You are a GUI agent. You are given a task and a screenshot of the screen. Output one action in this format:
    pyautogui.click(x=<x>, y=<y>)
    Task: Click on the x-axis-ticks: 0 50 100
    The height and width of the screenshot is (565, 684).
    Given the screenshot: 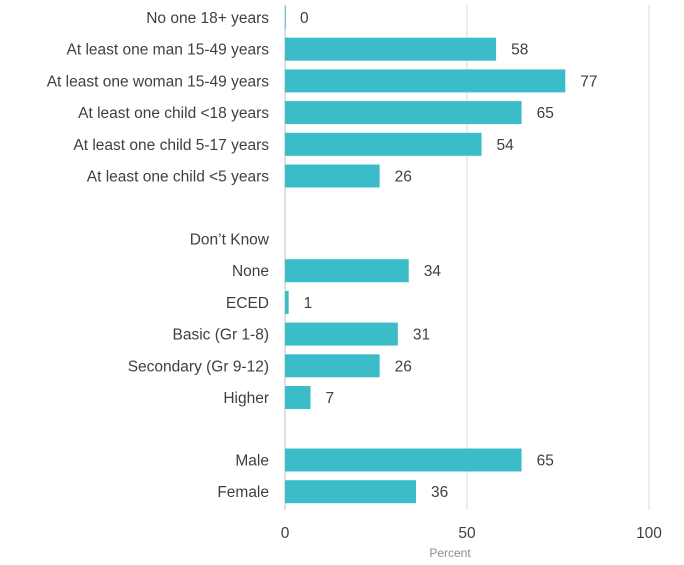 What is the action you would take?
    pyautogui.click(x=472, y=533)
    